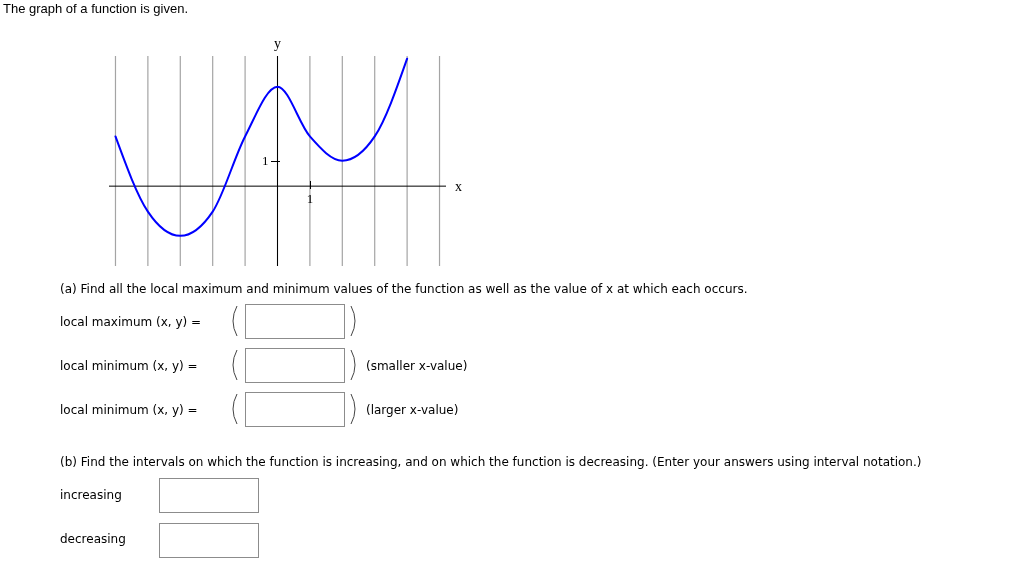 Image resolution: width=1024 pixels, height=572 pixels. Describe the element at coordinates (458, 186) in the screenshot. I see `x-axis-title: x` at that location.